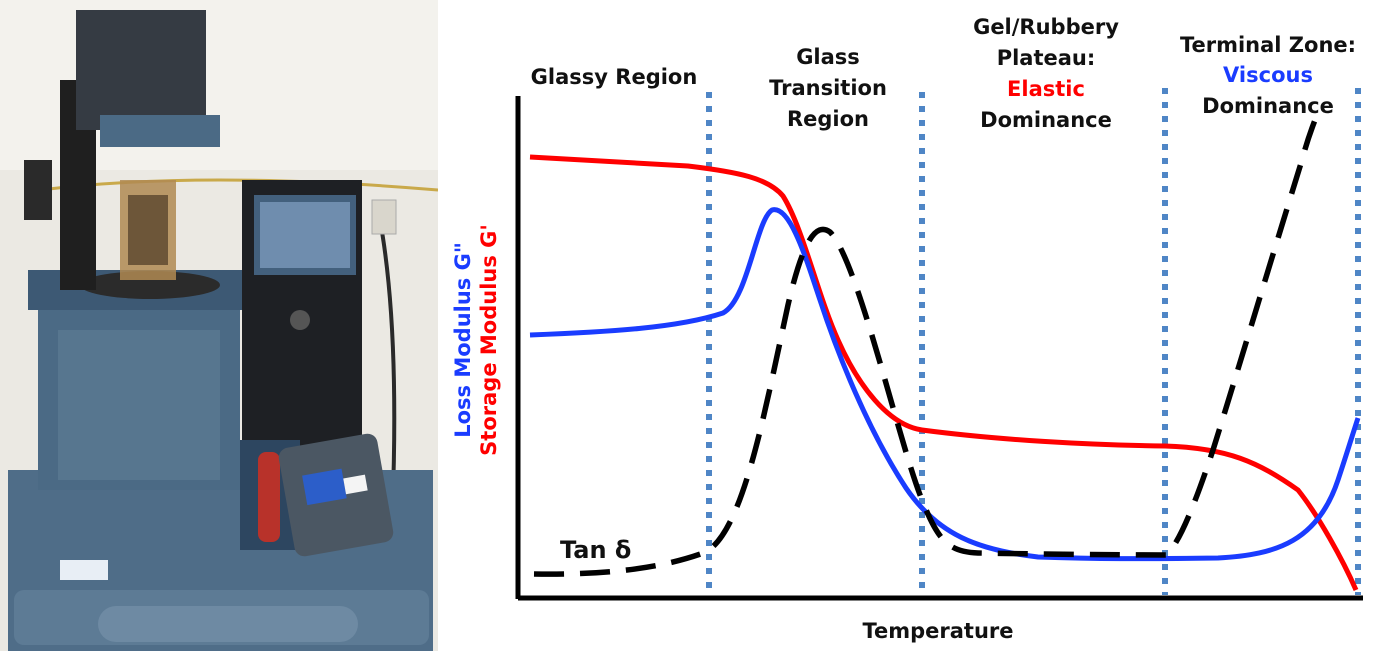 The image size is (1394, 651). Describe the element at coordinates (614, 77) in the screenshot. I see `region-label-glassy: Glassy Region` at that location.